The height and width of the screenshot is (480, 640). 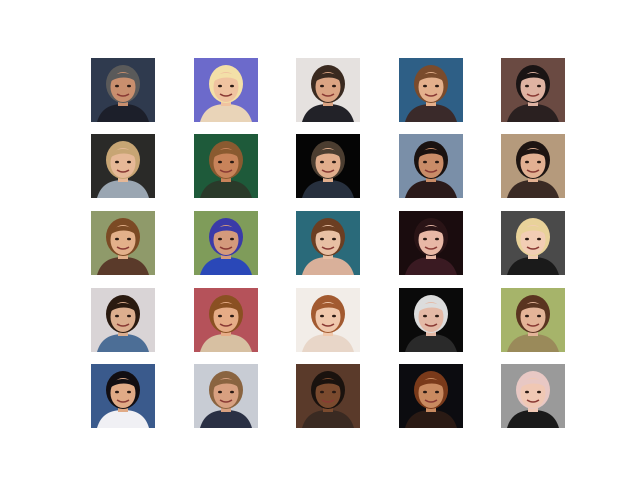 What do you see at coordinates (431, 396) in the screenshot?
I see `portrait-man-long-hair` at bounding box center [431, 396].